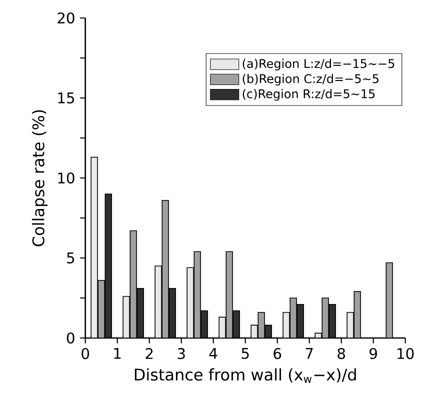 The image size is (421, 410). What do you see at coordinates (373, 354) in the screenshot?
I see `x-tick-label: 9` at bounding box center [373, 354].